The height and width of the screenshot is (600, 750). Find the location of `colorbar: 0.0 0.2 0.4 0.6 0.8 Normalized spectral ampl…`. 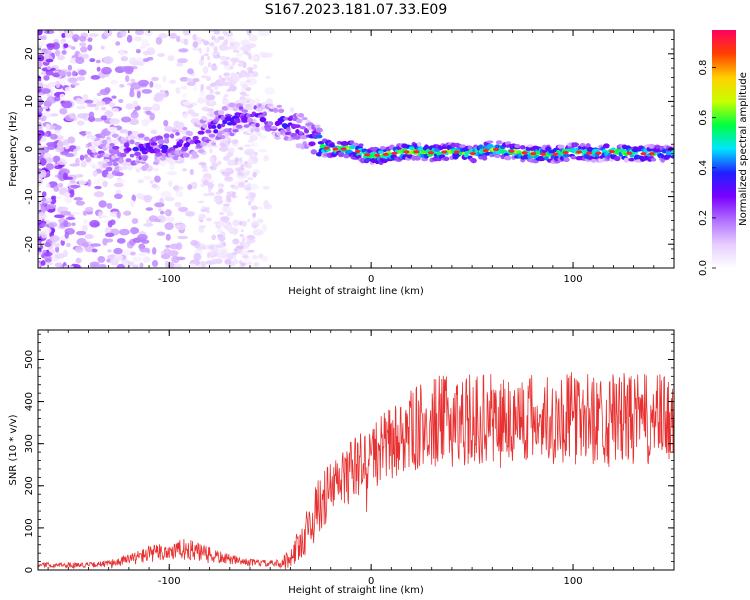

colorbar: 0.0 0.2 0.4 0.6 0.8 Normalized spectral ampl… is located at coordinates (723, 153).